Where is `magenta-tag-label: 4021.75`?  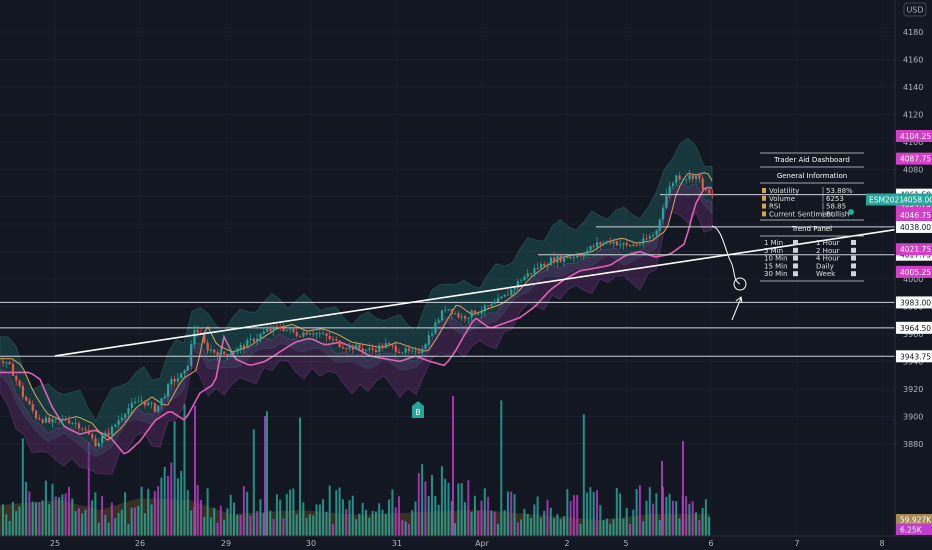
magenta-tag-label: 4021.75 is located at coordinates (915, 249).